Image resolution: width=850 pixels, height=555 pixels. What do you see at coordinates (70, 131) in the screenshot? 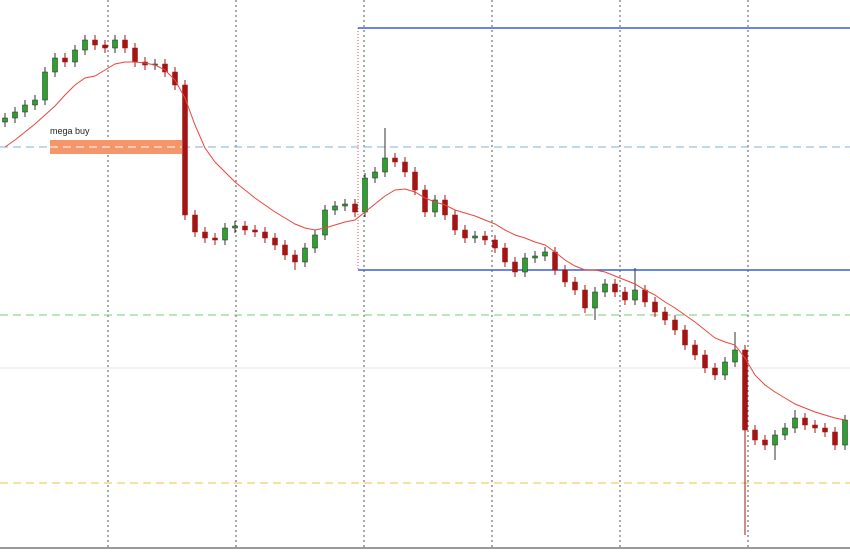
I see `annotation: mega buy` at bounding box center [70, 131].